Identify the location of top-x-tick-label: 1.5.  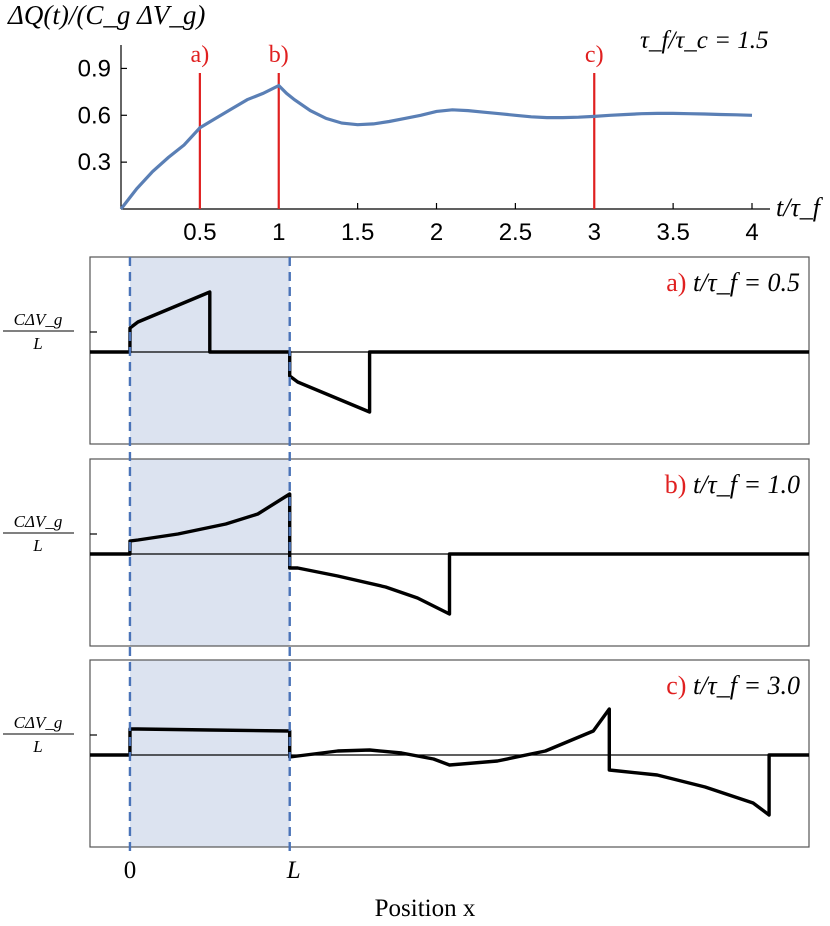
(357, 232).